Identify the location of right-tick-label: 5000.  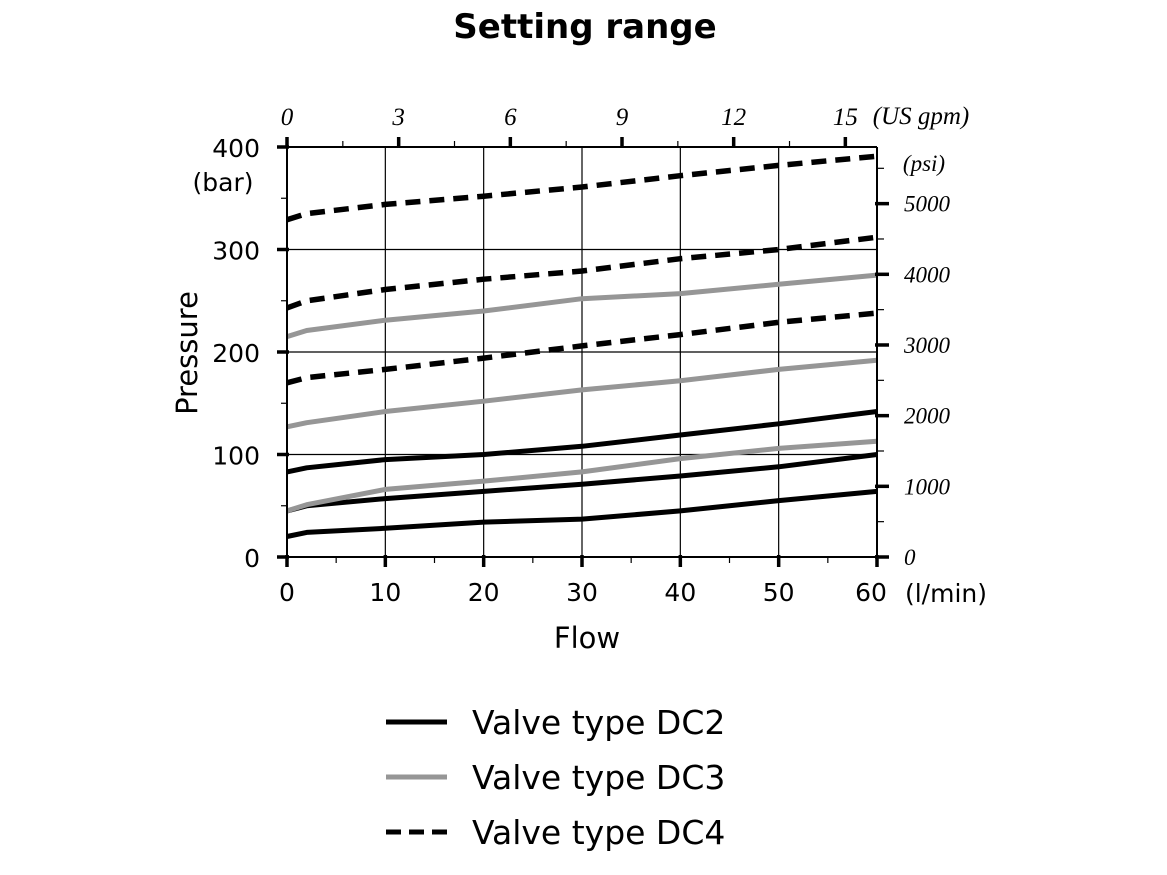
(927, 204).